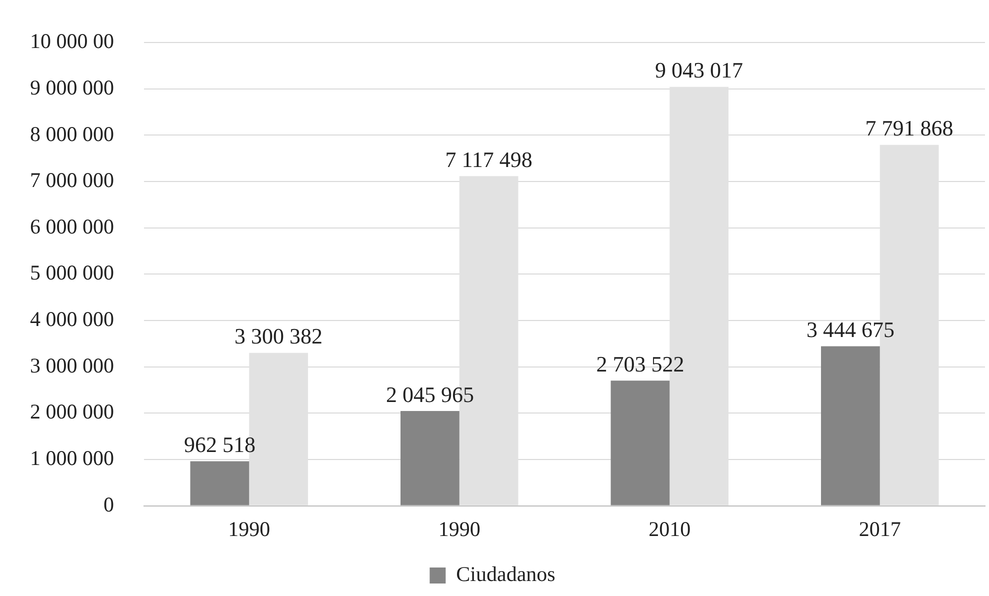 The width and height of the screenshot is (989, 596). What do you see at coordinates (72, 41) in the screenshot?
I see `y-tick-label: 10 000 00` at bounding box center [72, 41].